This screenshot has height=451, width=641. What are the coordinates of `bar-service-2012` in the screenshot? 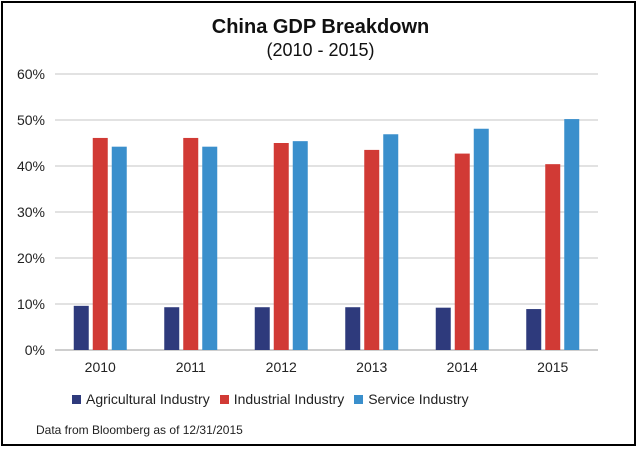 It's located at (300, 245).